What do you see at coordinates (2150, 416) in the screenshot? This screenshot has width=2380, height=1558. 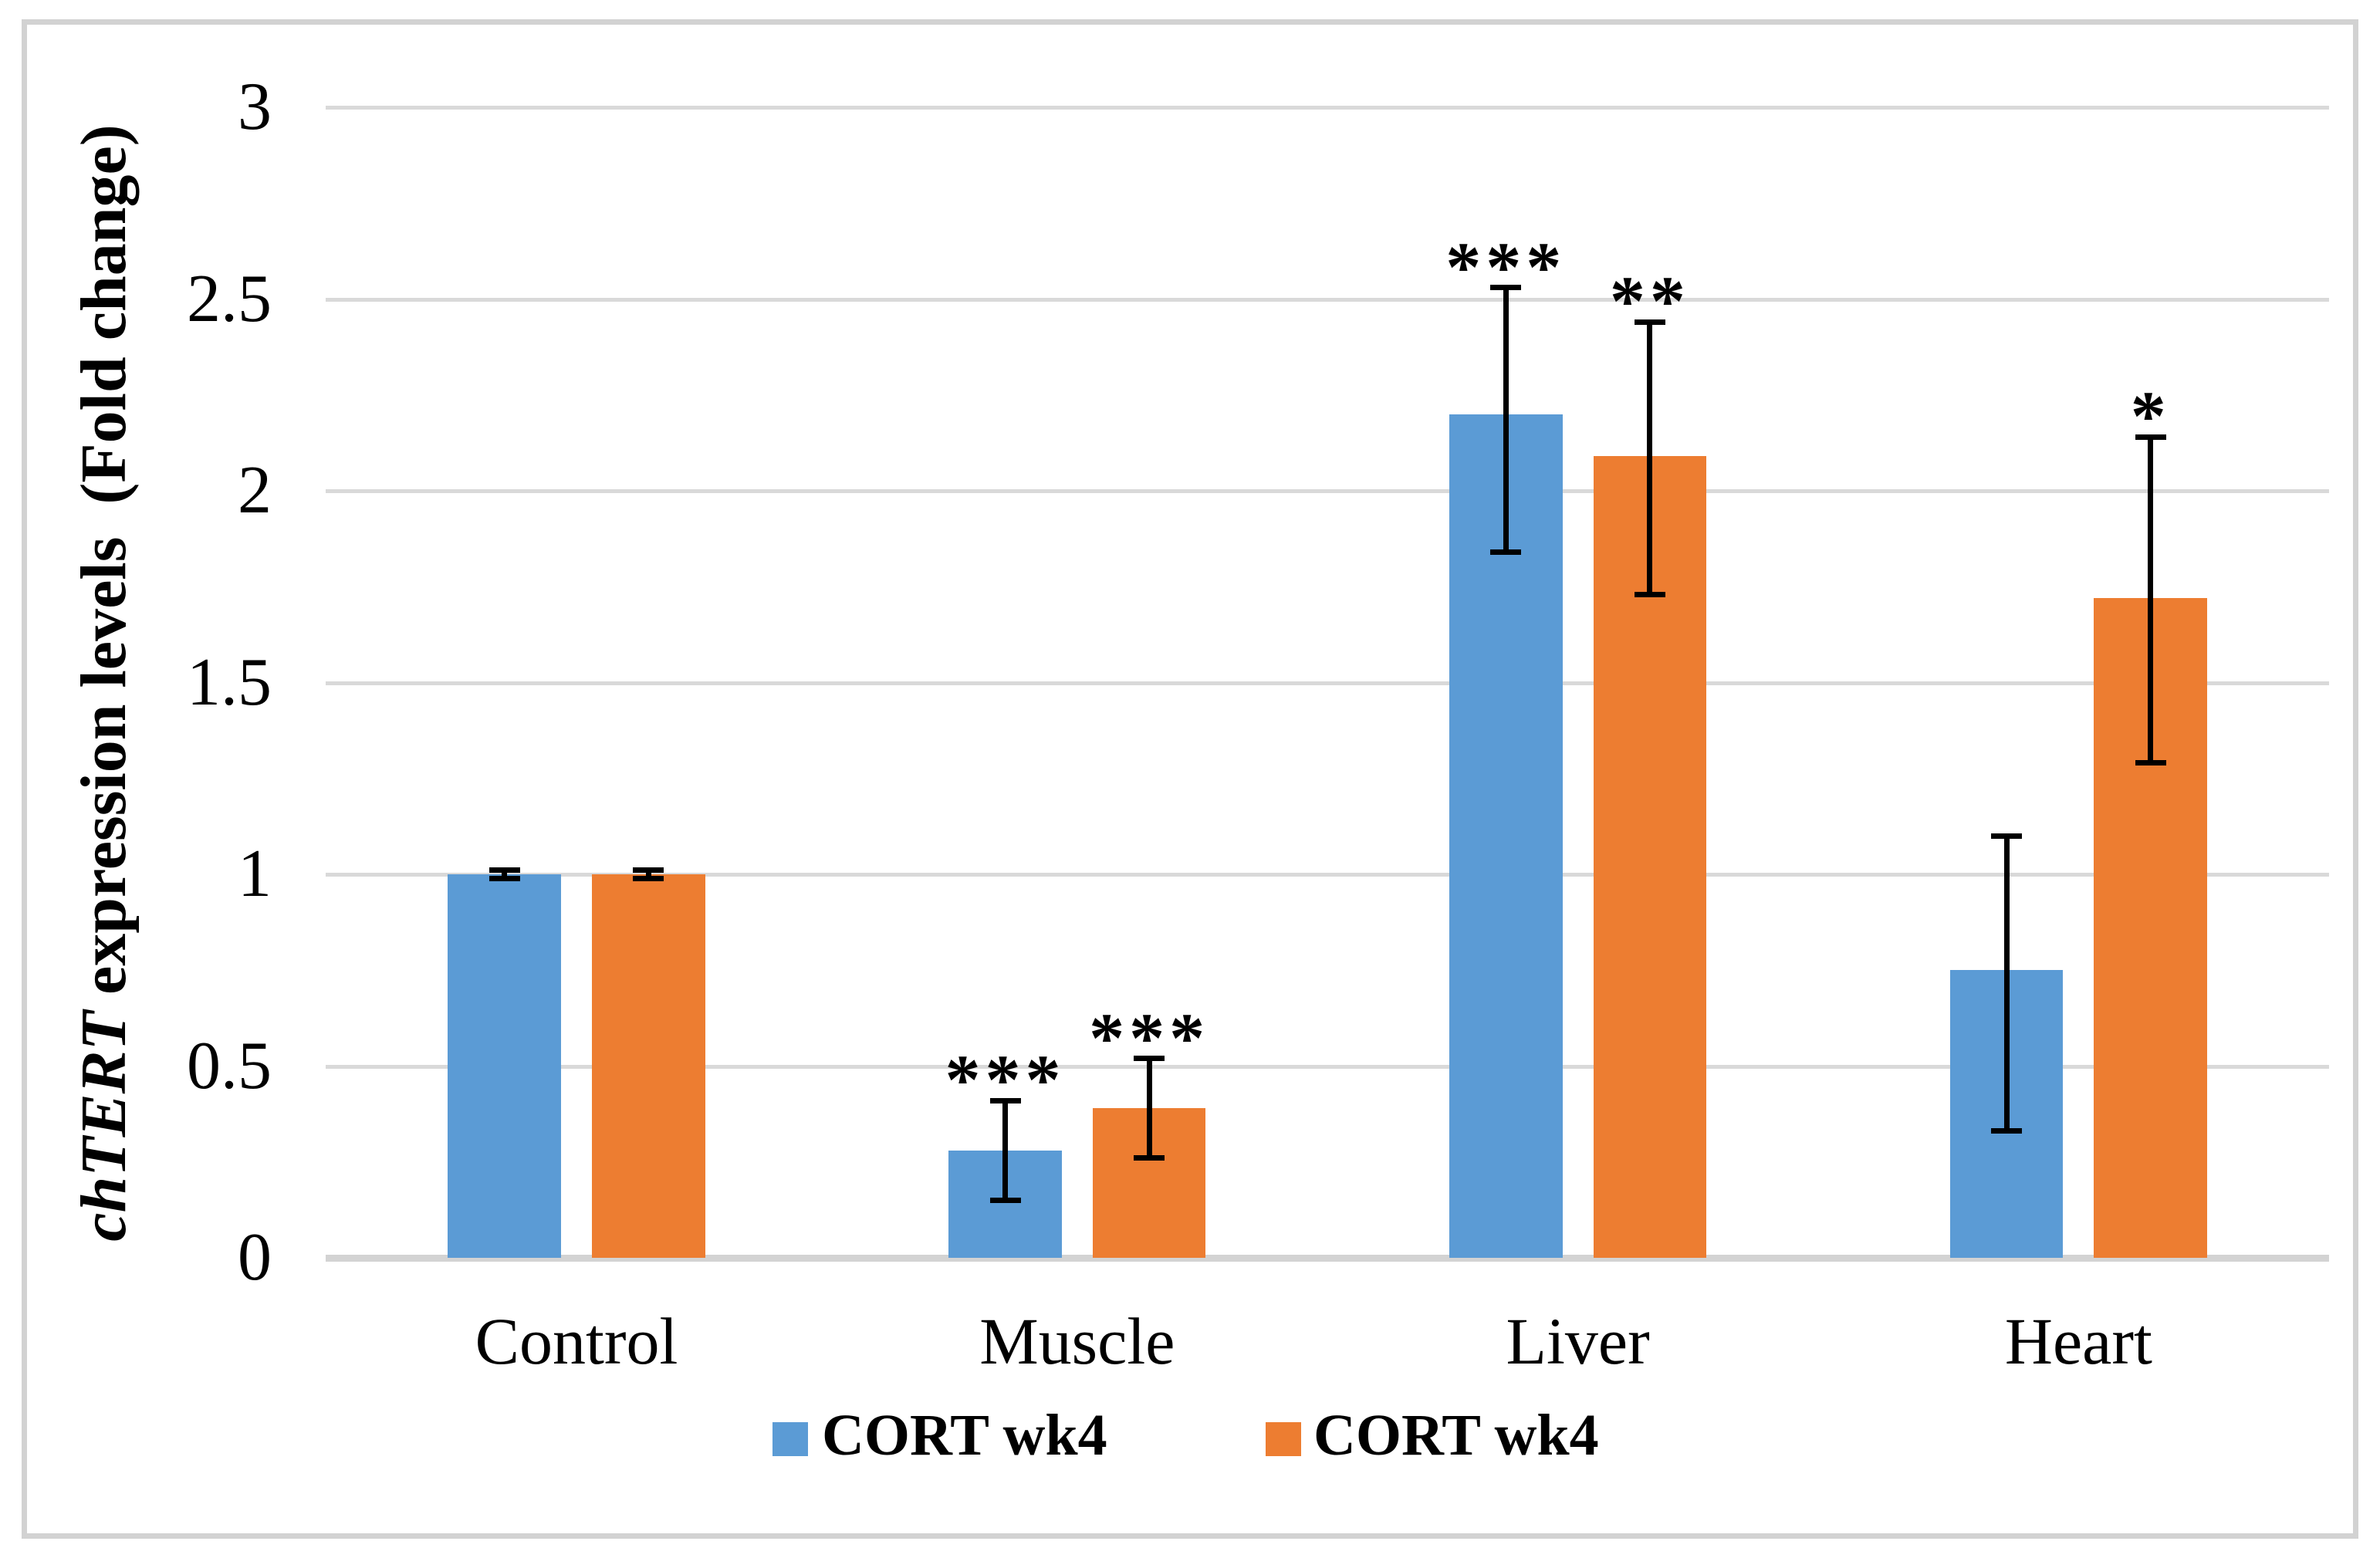 I see `significance-stars: *` at bounding box center [2150, 416].